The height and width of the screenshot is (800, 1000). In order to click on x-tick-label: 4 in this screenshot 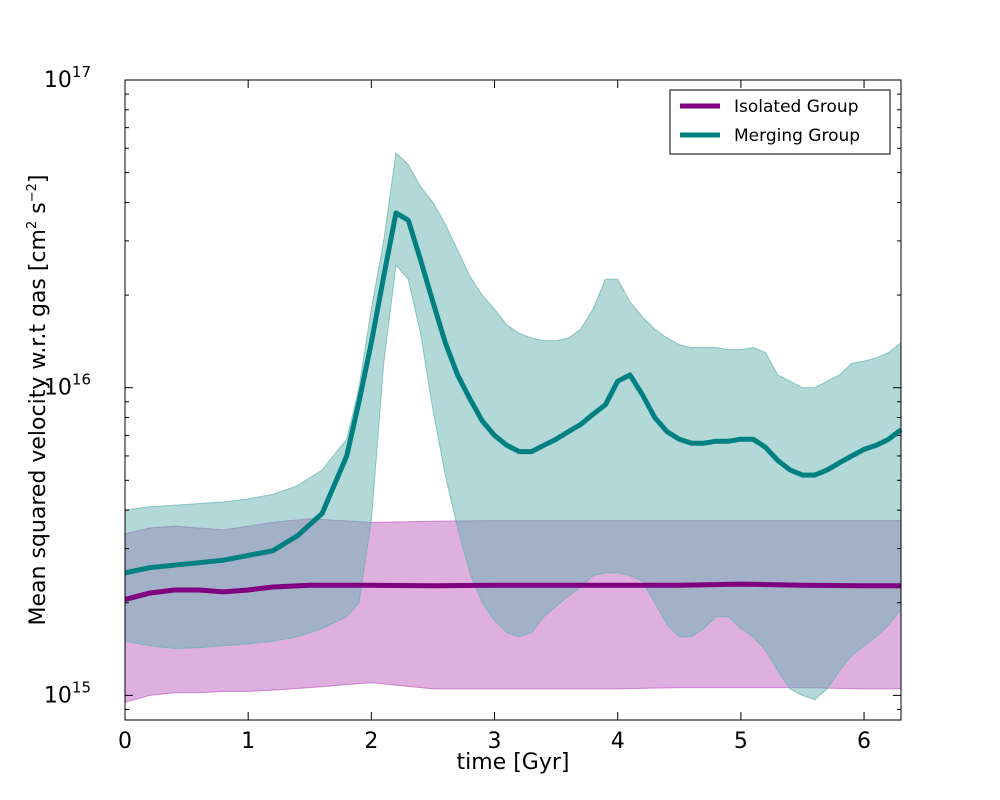, I will do `click(618, 741)`.